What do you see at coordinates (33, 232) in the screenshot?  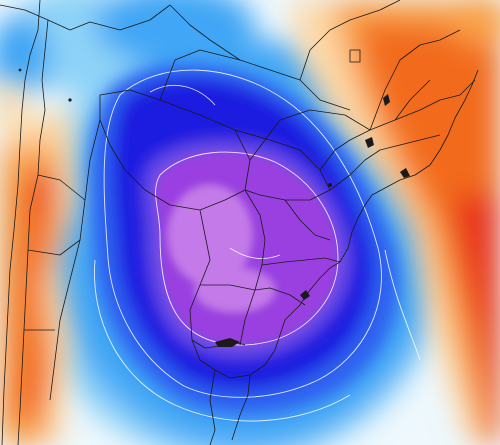 I see `border-andes` at bounding box center [33, 232].